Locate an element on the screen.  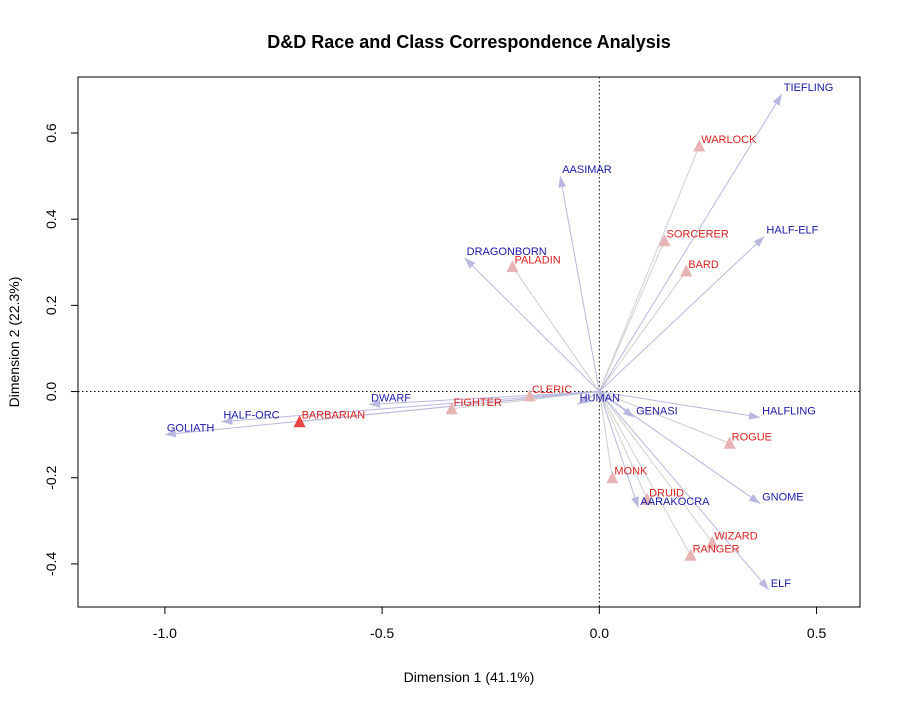
class-marker-fighter is located at coordinates (451, 408).